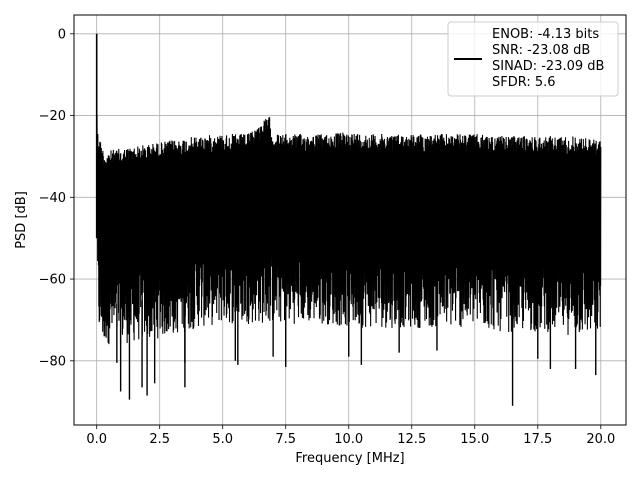 The width and height of the screenshot is (640, 480). What do you see at coordinates (548, 66) in the screenshot?
I see `legend-label-line: SINAD: -23.09 dB` at bounding box center [548, 66].